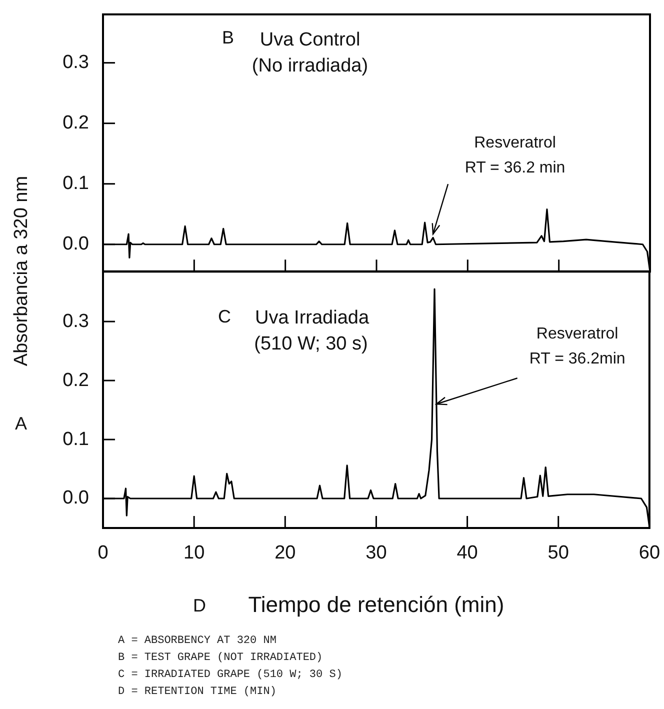 This screenshot has height=709, width=664. Describe the element at coordinates (198, 692) in the screenshot. I see `text: D = RETENTION TIME (MIN)` at that location.